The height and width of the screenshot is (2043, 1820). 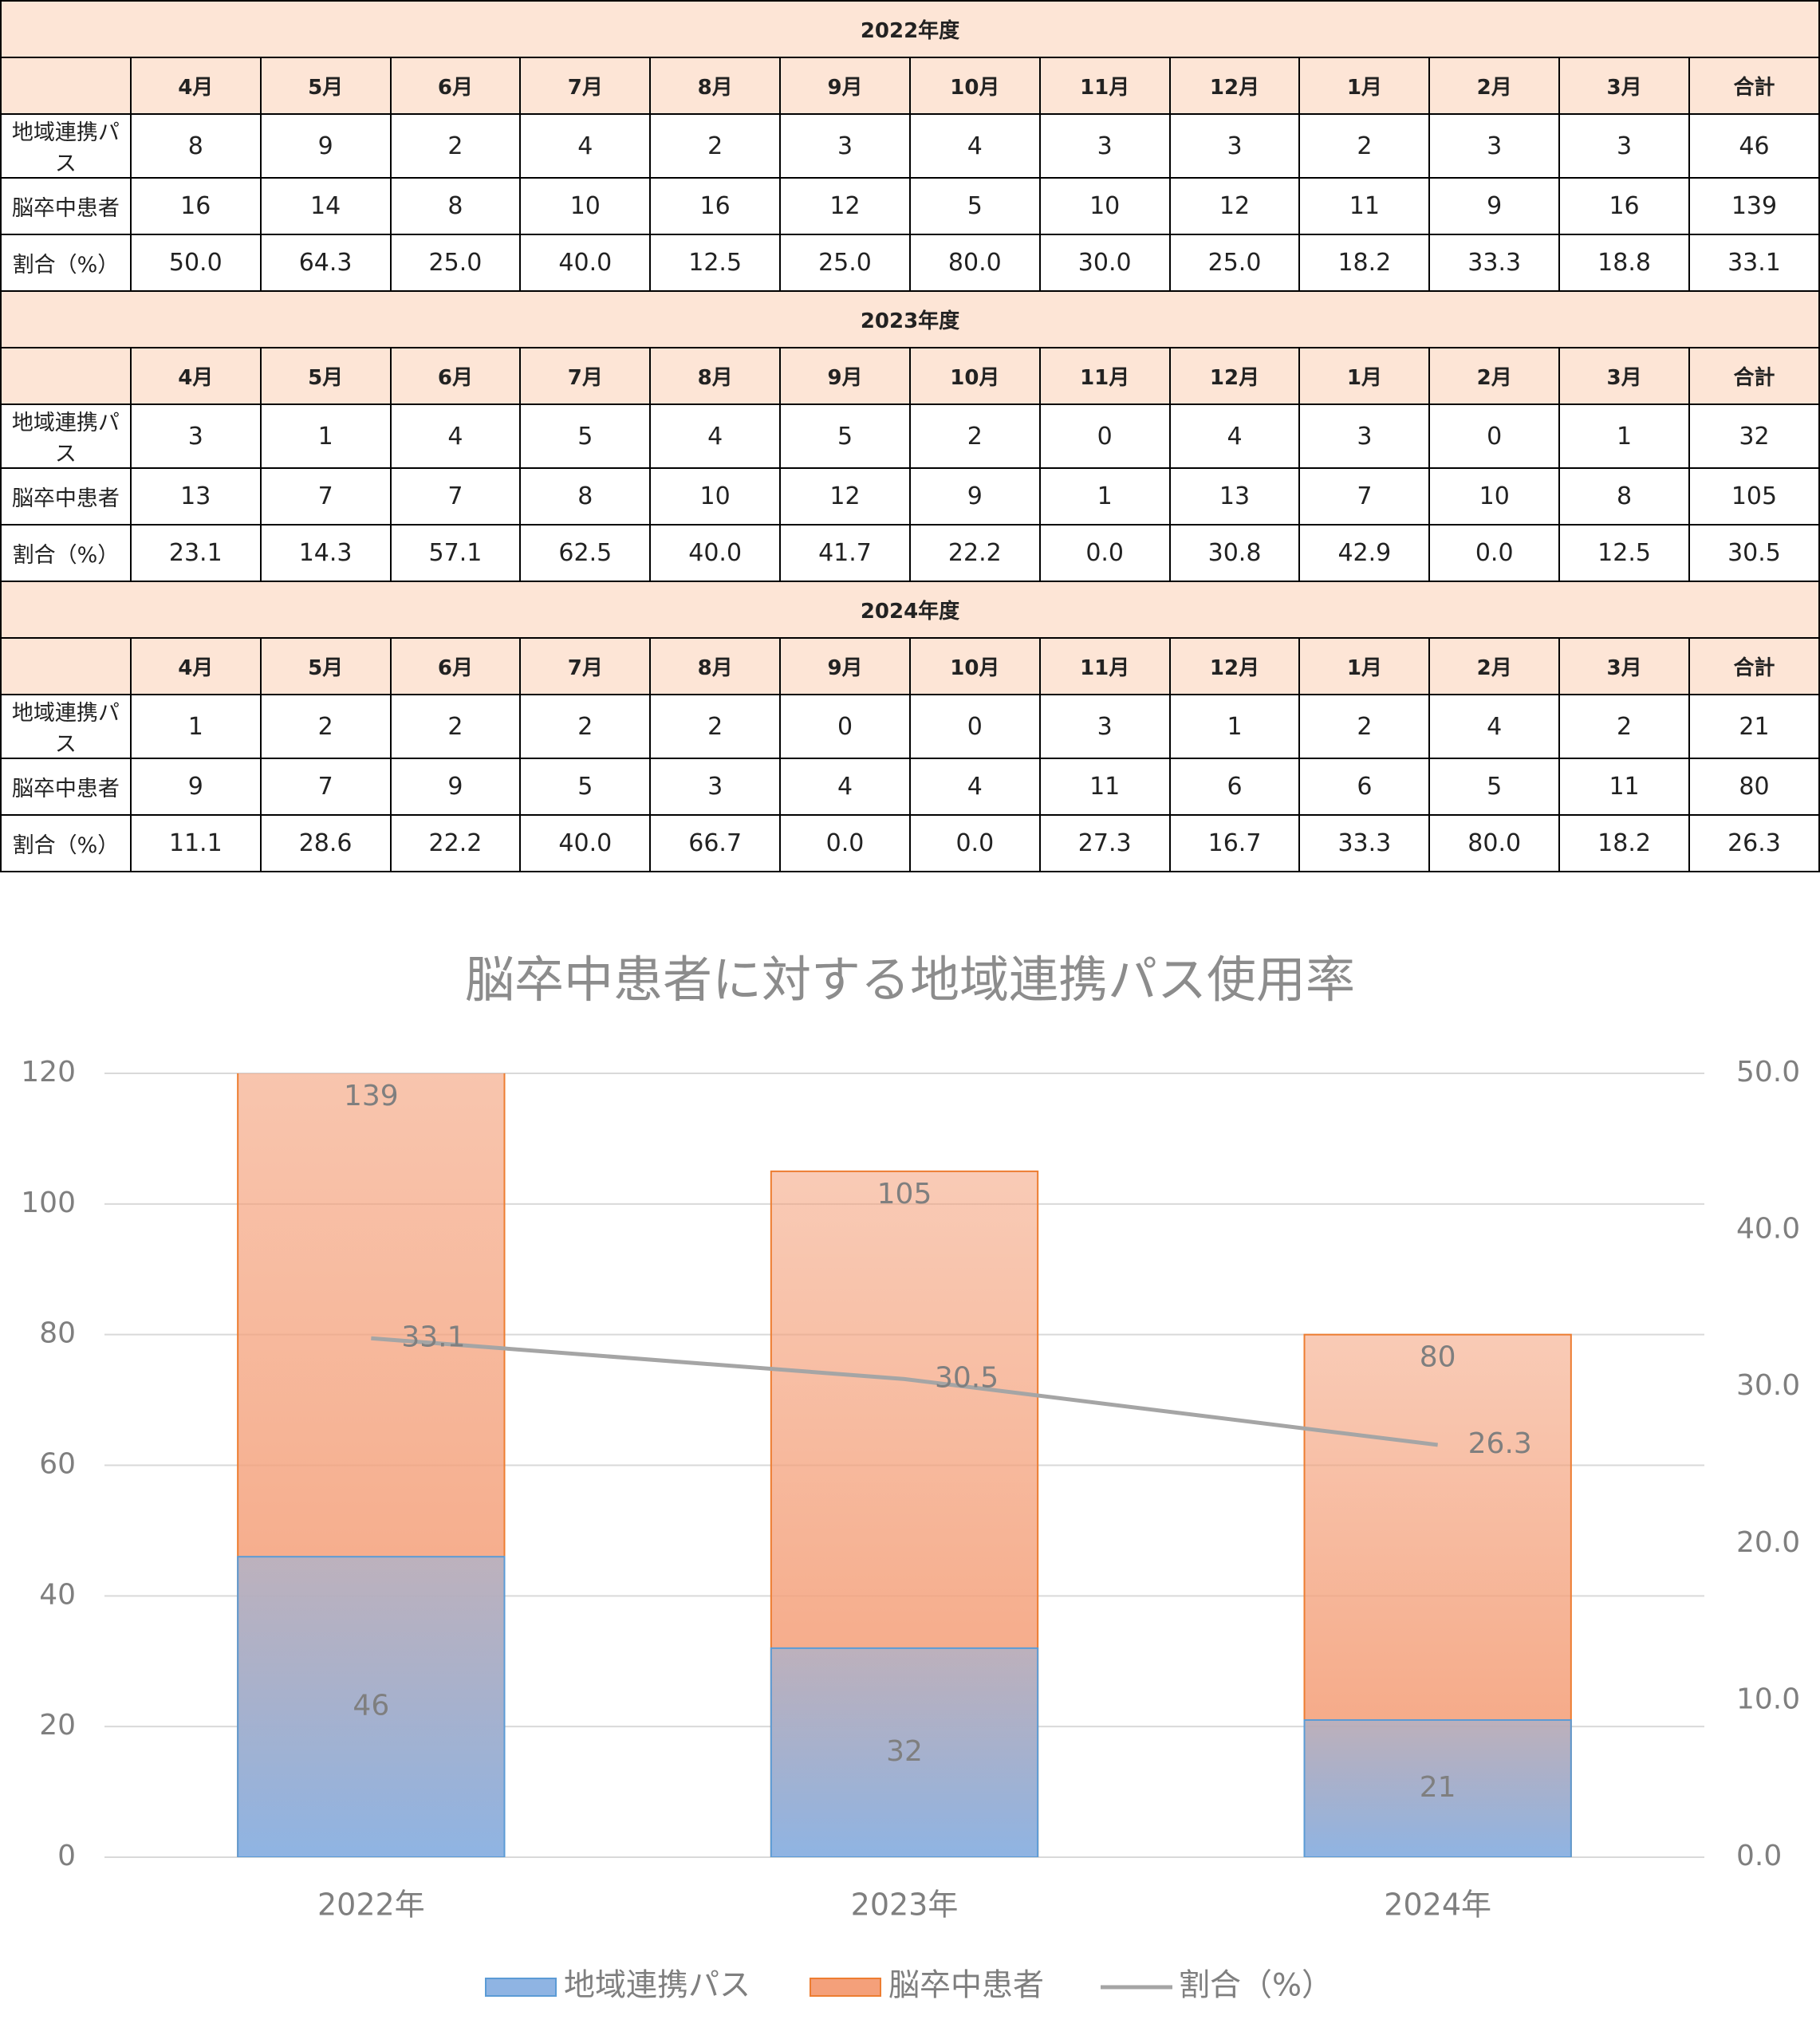 What do you see at coordinates (57, 1333) in the screenshot?
I see `y-tick-label: 80` at bounding box center [57, 1333].